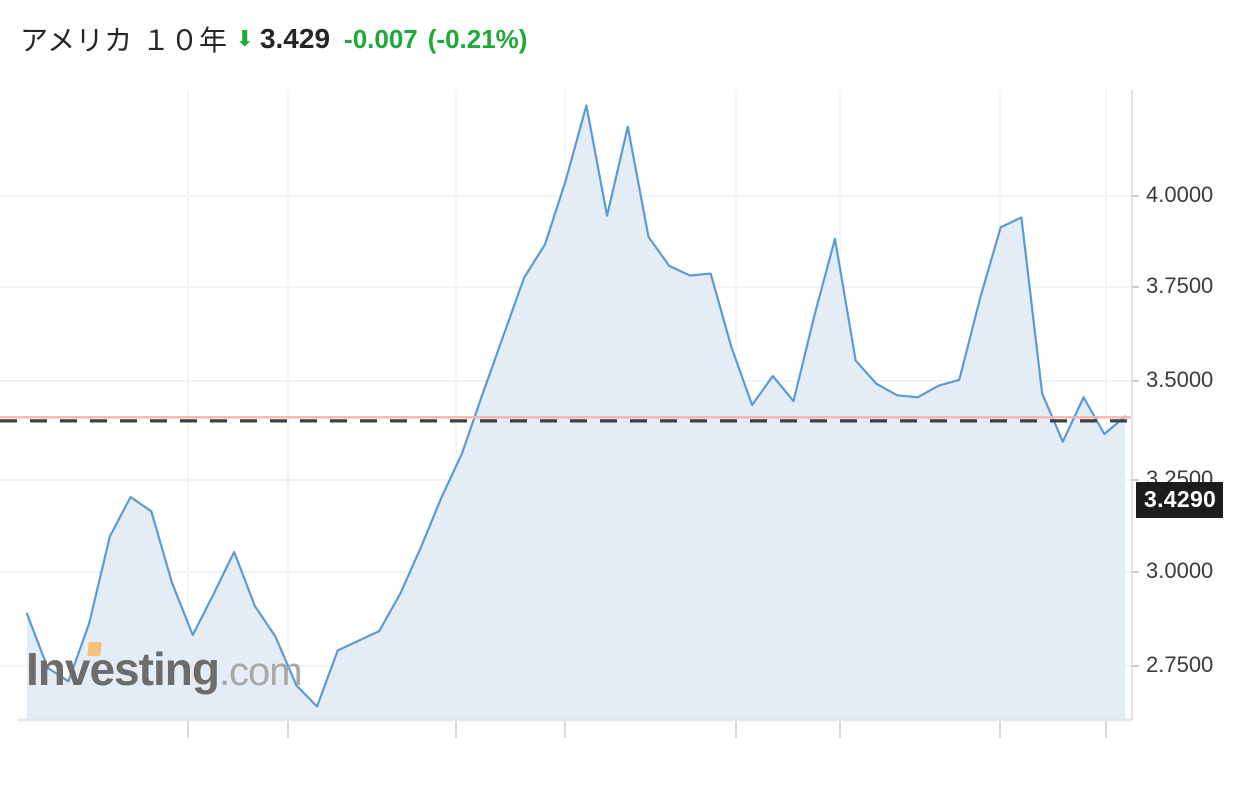 This screenshot has height=786, width=1250. What do you see at coordinates (124, 40) in the screenshot?
I see `page-title: アメリカ １０年` at bounding box center [124, 40].